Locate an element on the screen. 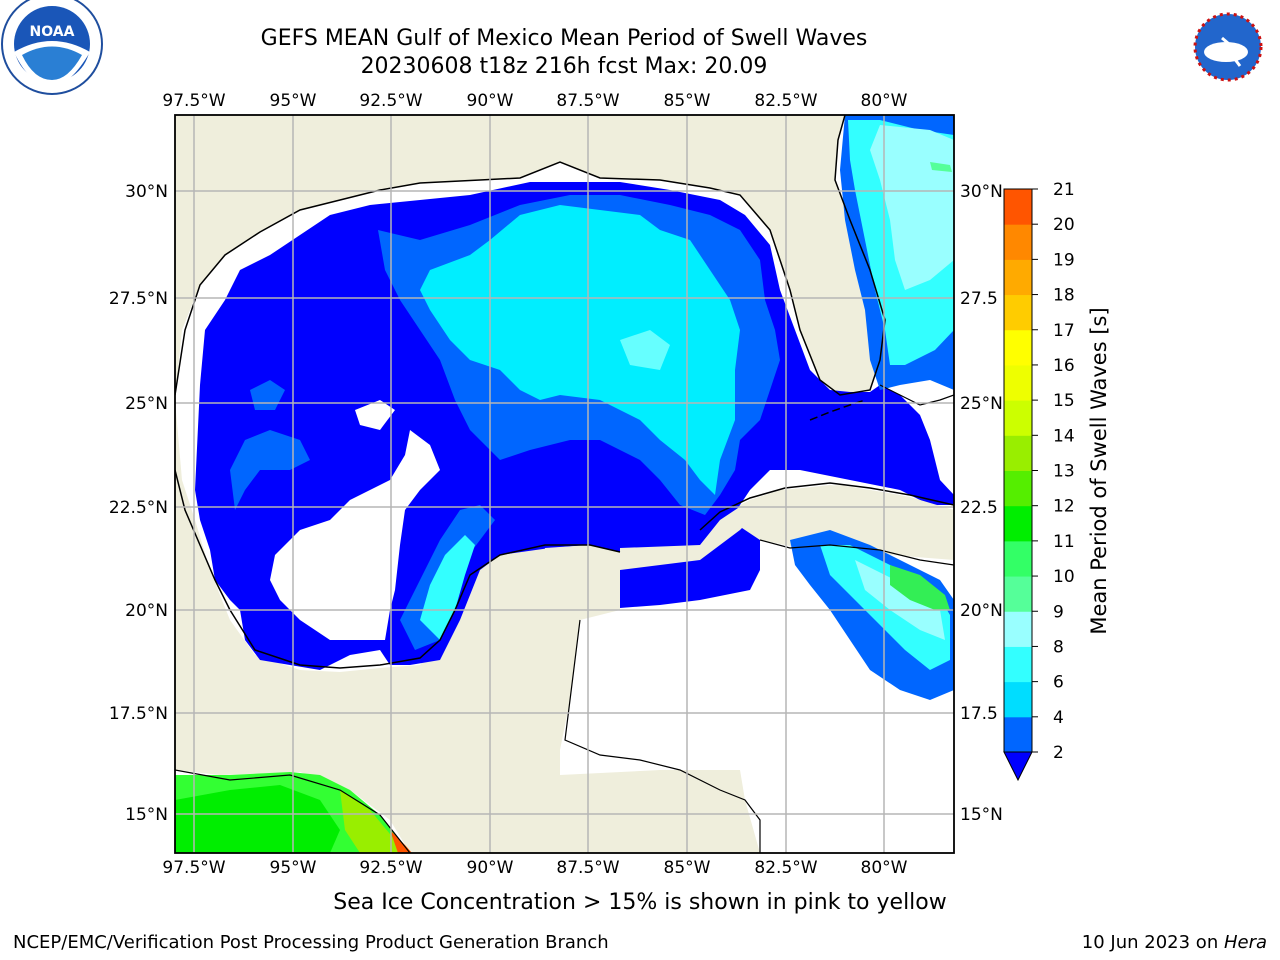 The image size is (1280, 960). lat-label-right: 15°N is located at coordinates (981, 815).